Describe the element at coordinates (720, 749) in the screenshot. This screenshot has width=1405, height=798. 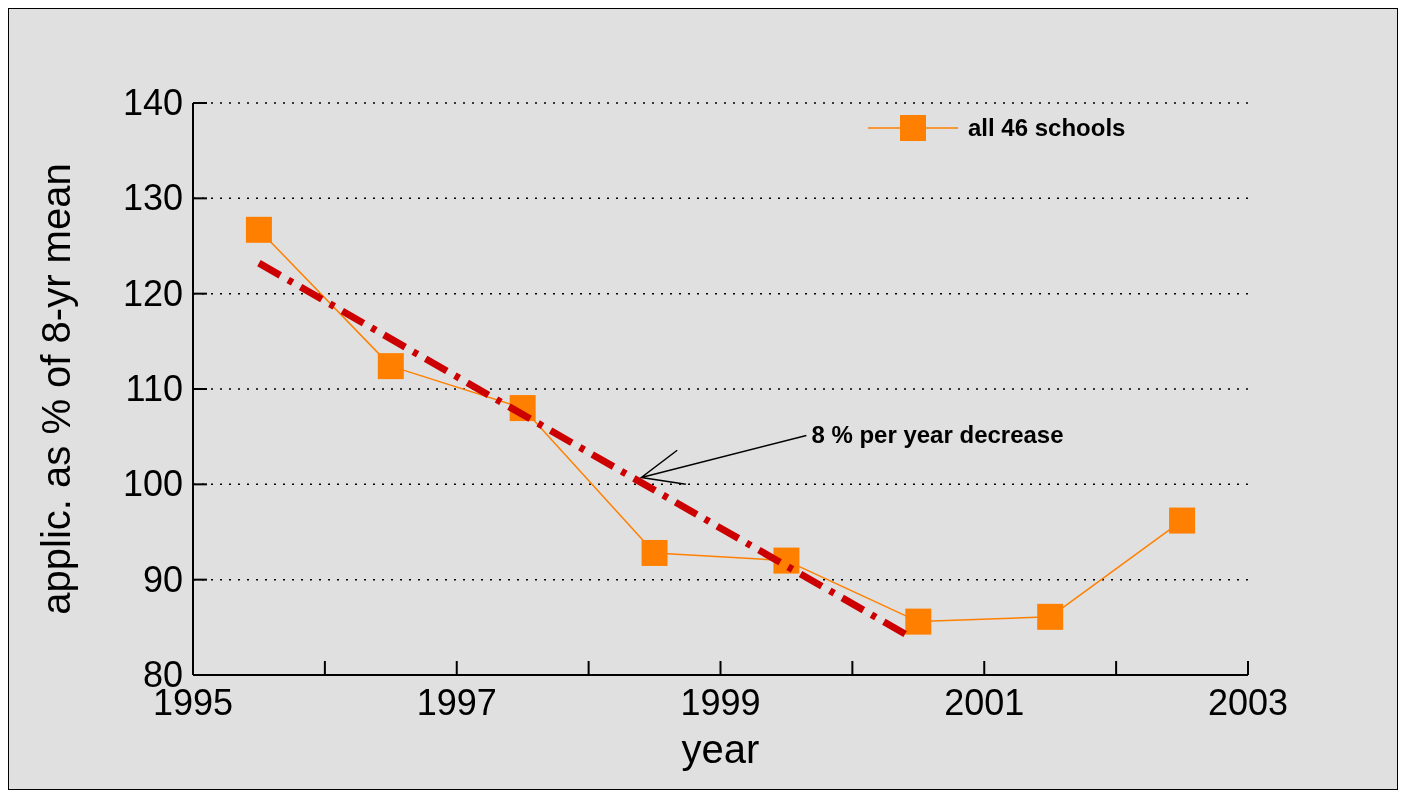
I see `x-axis-title: year` at that location.